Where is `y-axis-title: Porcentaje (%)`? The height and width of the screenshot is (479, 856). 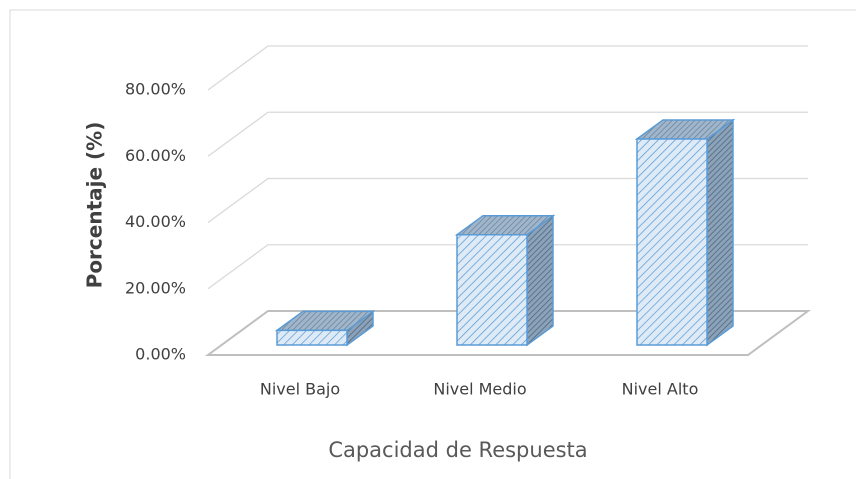 y-axis-title: Porcentaje (%) is located at coordinates (95, 205).